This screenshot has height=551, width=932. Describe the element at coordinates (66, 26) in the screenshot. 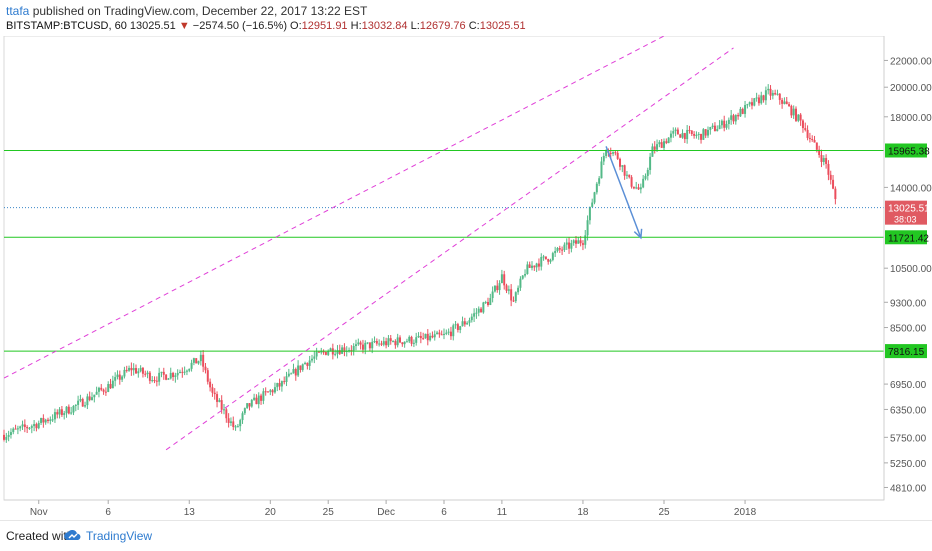

I see `symbol-label: BITSTAMP:BTCUSD, 60` at that location.